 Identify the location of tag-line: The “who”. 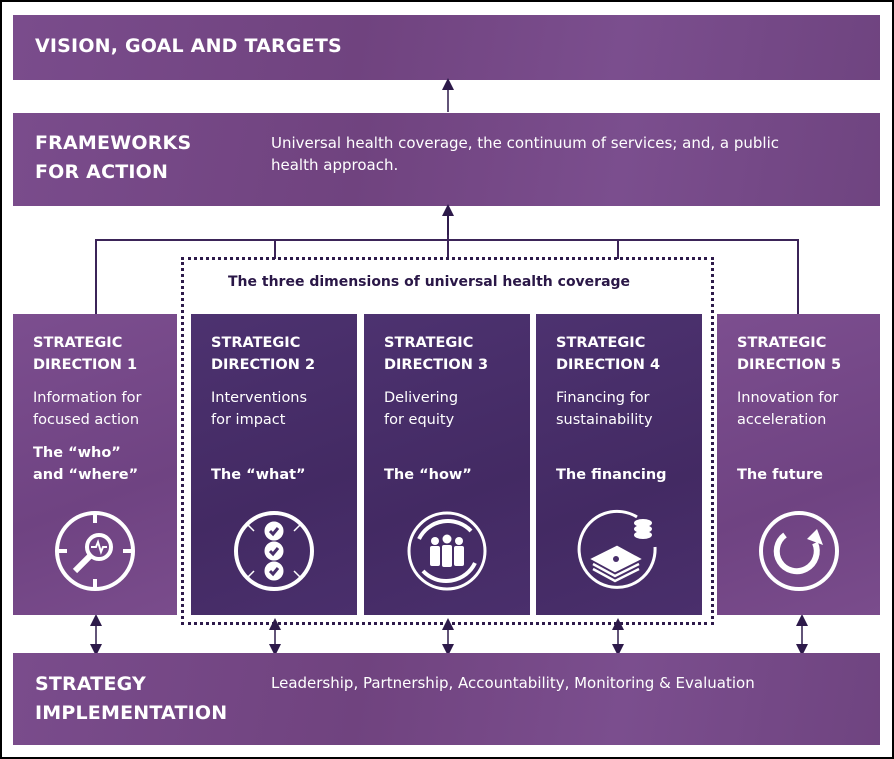
(77, 453).